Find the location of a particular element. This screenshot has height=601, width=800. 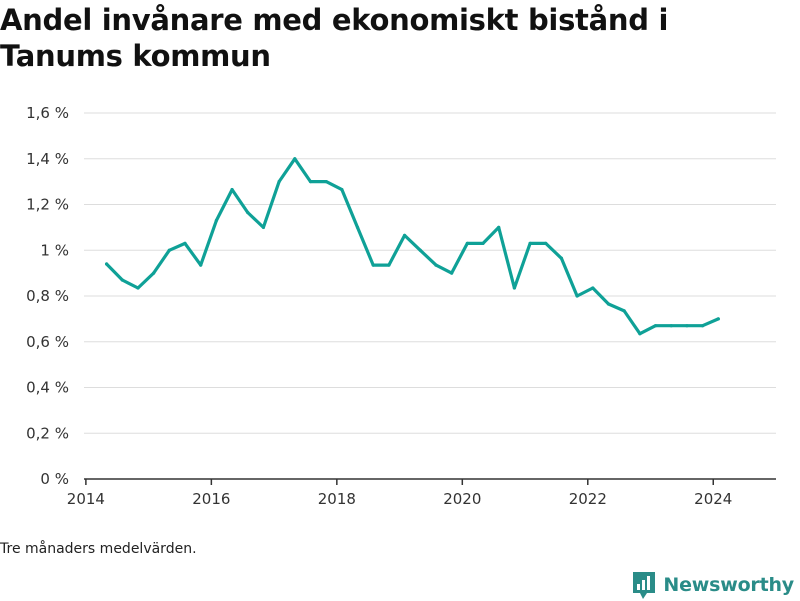

y-tick-label: 1,2 % is located at coordinates (47, 205).